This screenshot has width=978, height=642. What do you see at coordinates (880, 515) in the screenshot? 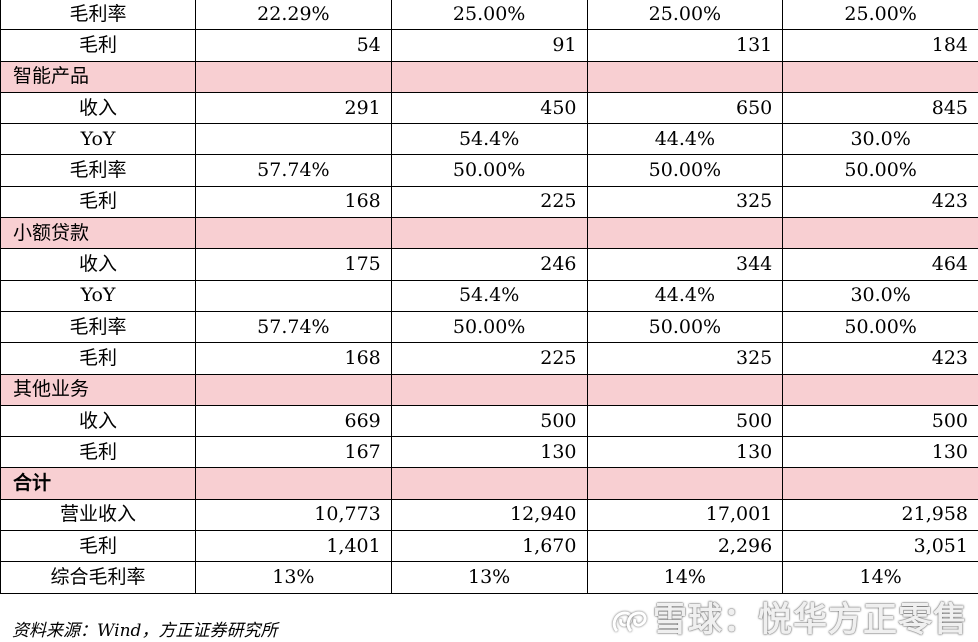
I see `table-cell: 21,958` at bounding box center [880, 515].